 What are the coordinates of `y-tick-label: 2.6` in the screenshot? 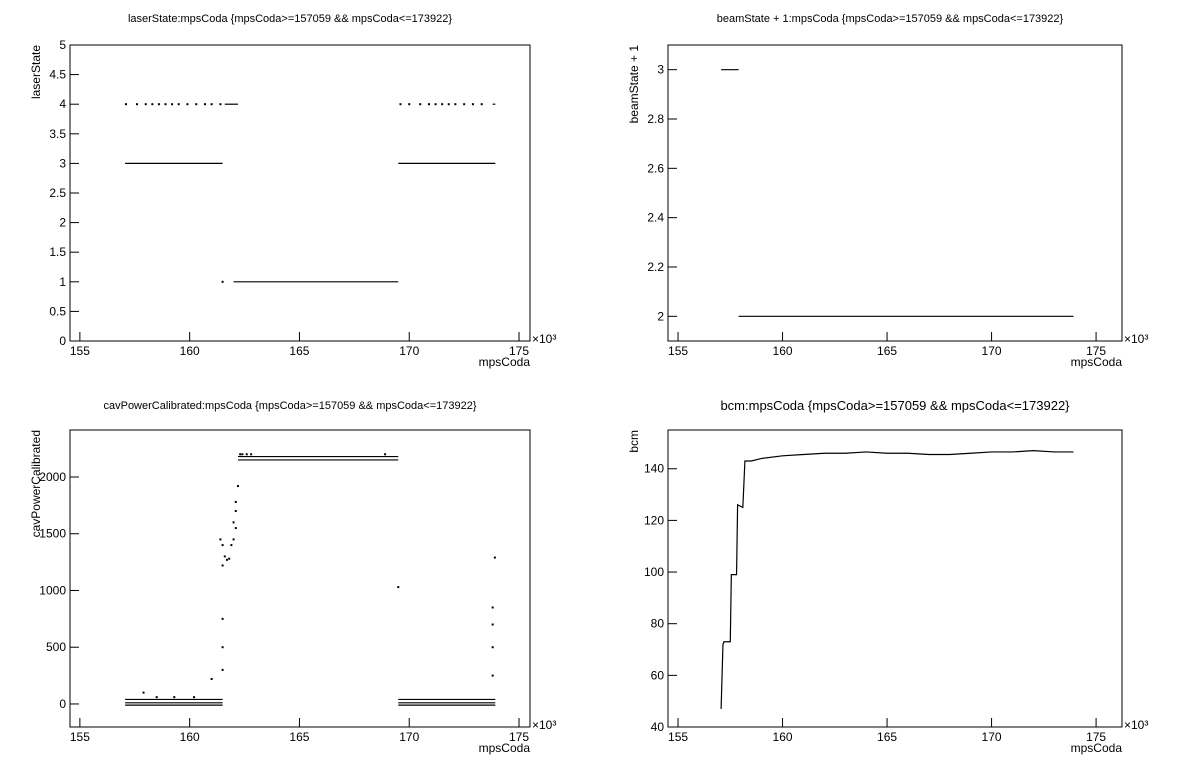 It's located at (655, 168).